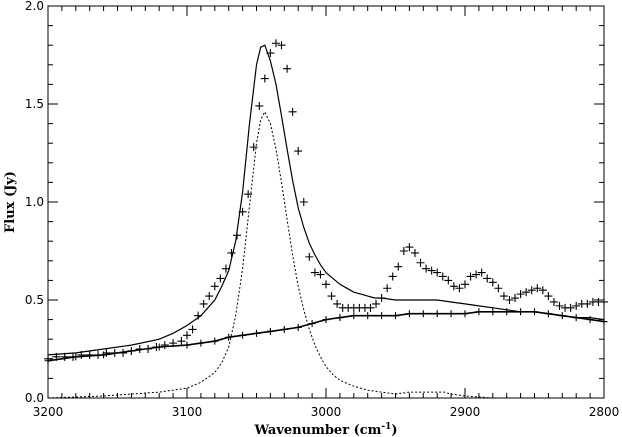  Describe the element at coordinates (326, 412) in the screenshot. I see `x-tick-label: 3000` at that location.